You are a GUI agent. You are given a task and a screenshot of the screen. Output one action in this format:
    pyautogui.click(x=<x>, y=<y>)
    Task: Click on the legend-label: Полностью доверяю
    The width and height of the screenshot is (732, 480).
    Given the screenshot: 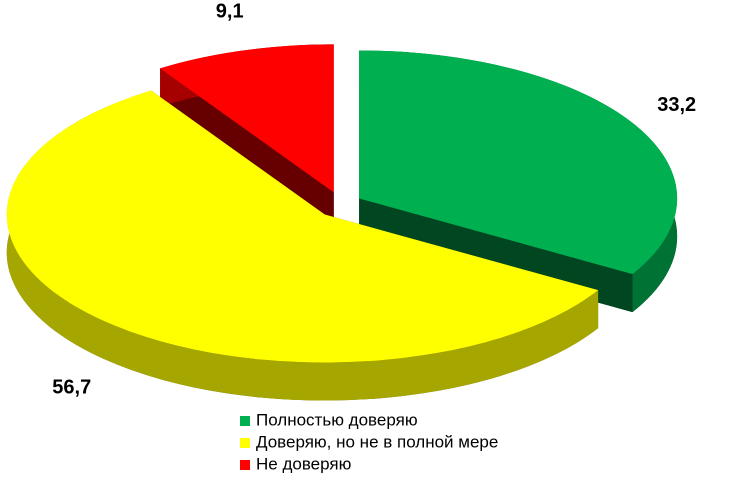 What is the action you would take?
    pyautogui.click(x=337, y=419)
    